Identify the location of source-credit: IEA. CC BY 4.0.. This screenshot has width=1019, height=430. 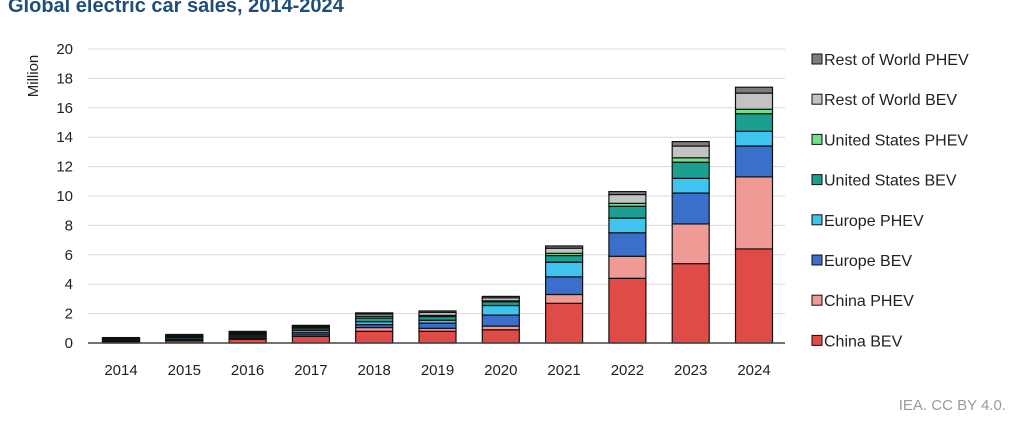
(952, 405).